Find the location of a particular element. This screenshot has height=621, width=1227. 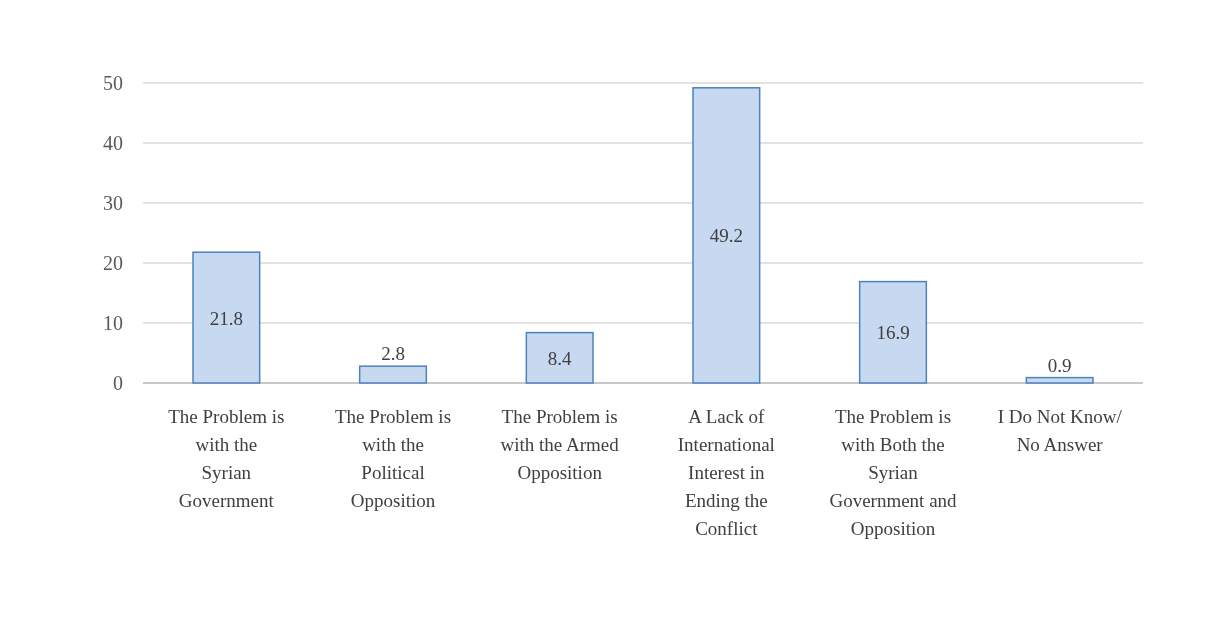

x-tick-label: The Problem is with the Political Opposition is located at coordinates (393, 458).